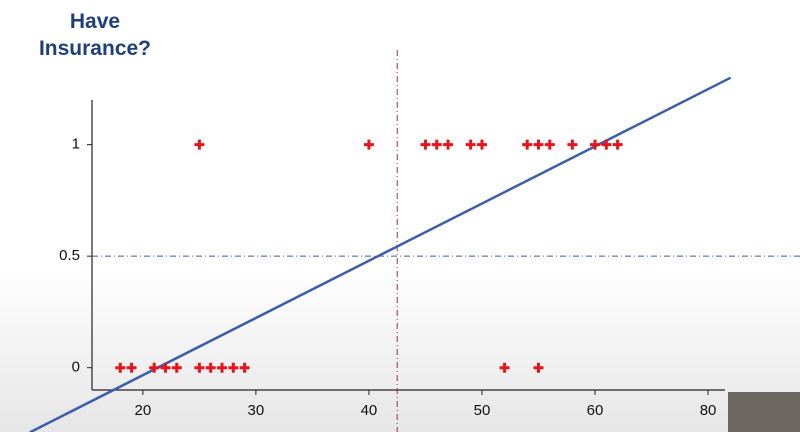 The height and width of the screenshot is (432, 800). Describe the element at coordinates (76, 367) in the screenshot. I see `y-tick-label: 0` at that location.